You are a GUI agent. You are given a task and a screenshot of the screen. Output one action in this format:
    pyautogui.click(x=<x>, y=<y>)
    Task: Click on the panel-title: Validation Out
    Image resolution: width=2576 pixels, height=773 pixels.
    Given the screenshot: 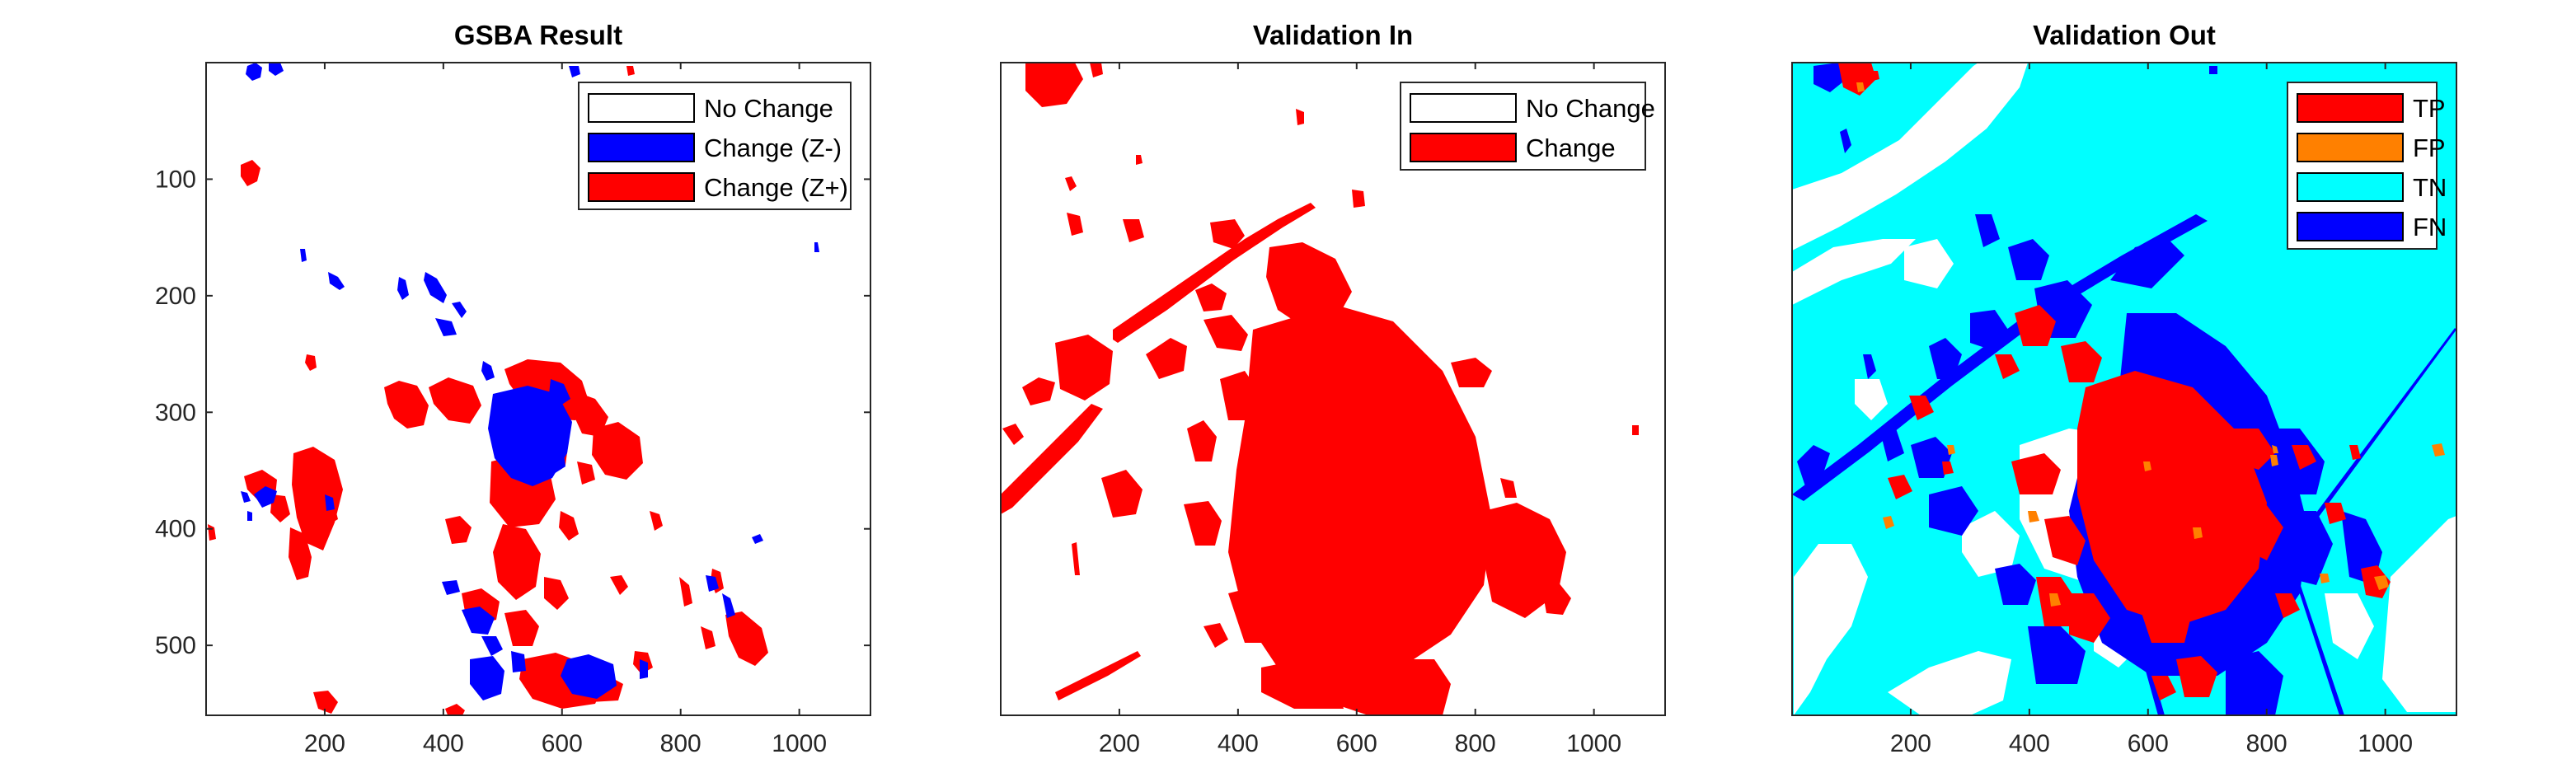 What is the action you would take?
    pyautogui.click(x=2125, y=35)
    